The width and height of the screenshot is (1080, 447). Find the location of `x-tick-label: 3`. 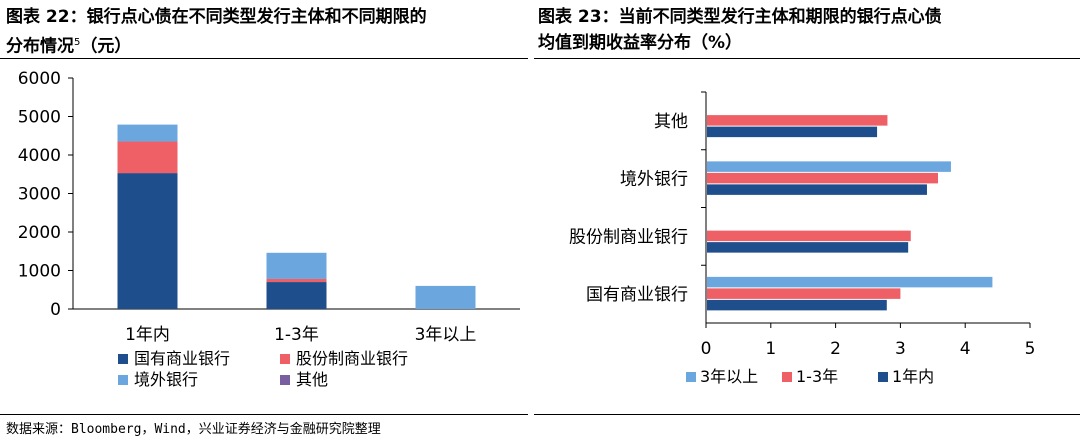

x-tick-label: 3 is located at coordinates (900, 349).